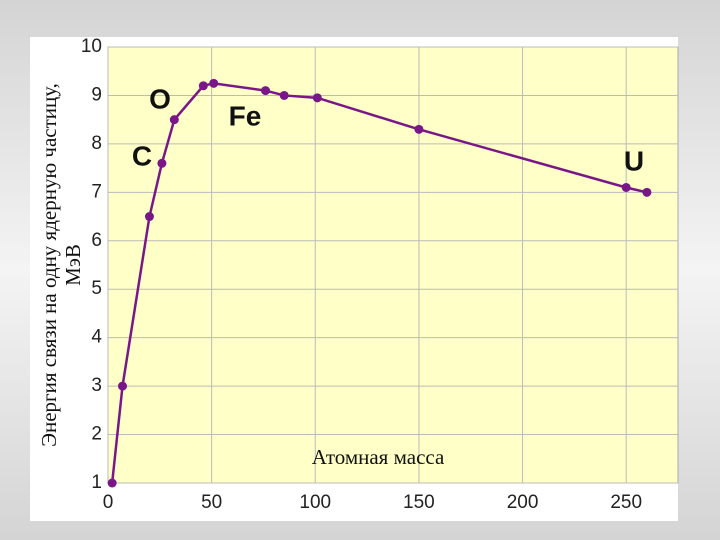  What do you see at coordinates (96, 482) in the screenshot?
I see `y-tick-label: 1` at bounding box center [96, 482].